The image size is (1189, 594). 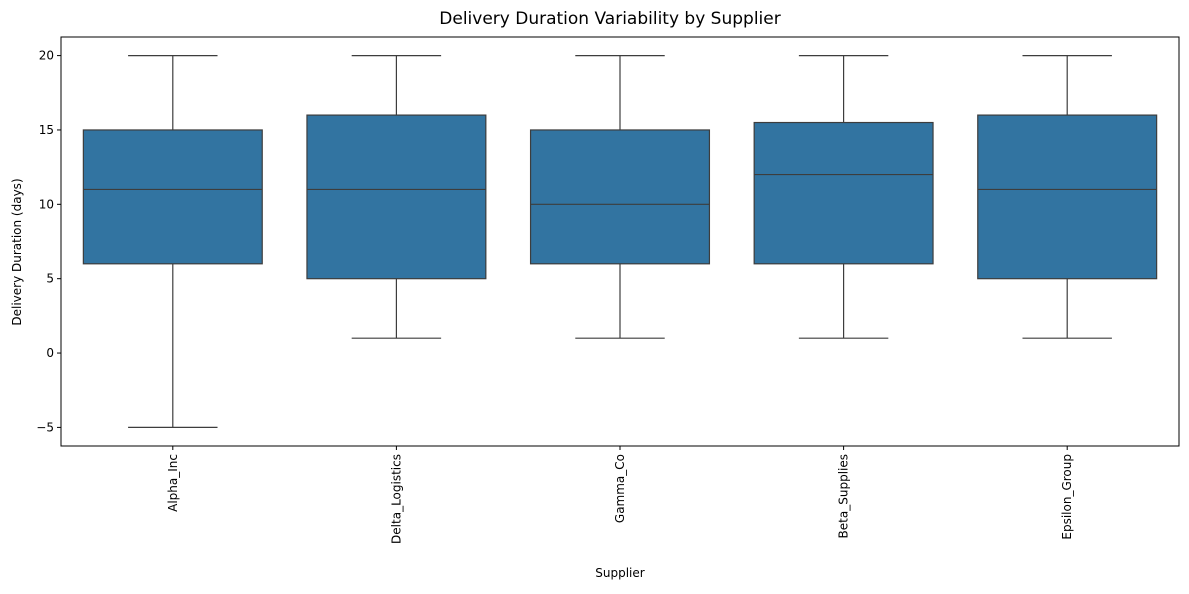 I want to click on box-beta-supplies, so click(x=843, y=193).